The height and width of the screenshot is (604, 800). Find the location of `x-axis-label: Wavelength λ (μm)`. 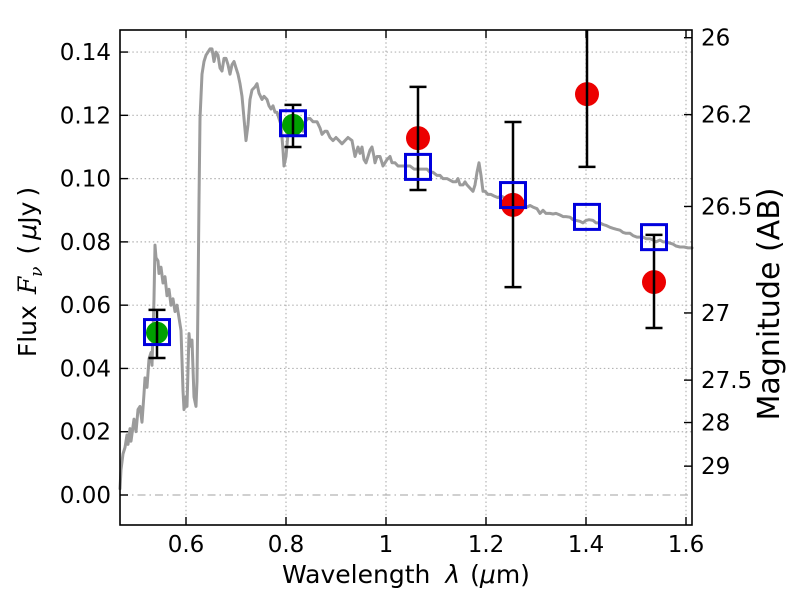

x-axis-label: Wavelength λ (μm) is located at coordinates (406, 574).